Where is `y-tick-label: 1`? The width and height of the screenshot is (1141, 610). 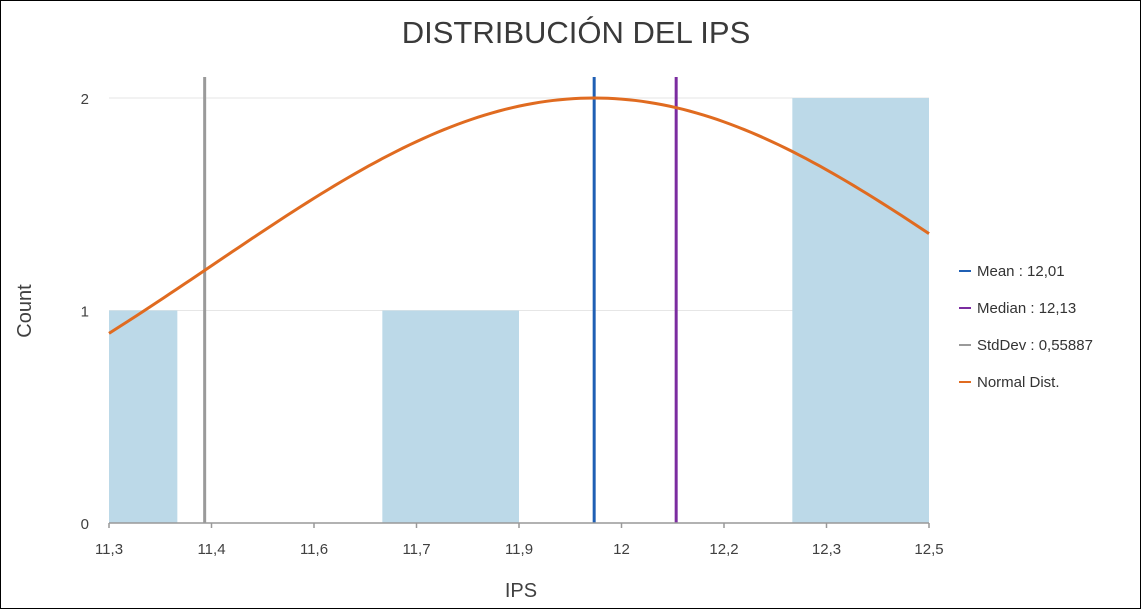 y-tick-label: 1 is located at coordinates (85, 312).